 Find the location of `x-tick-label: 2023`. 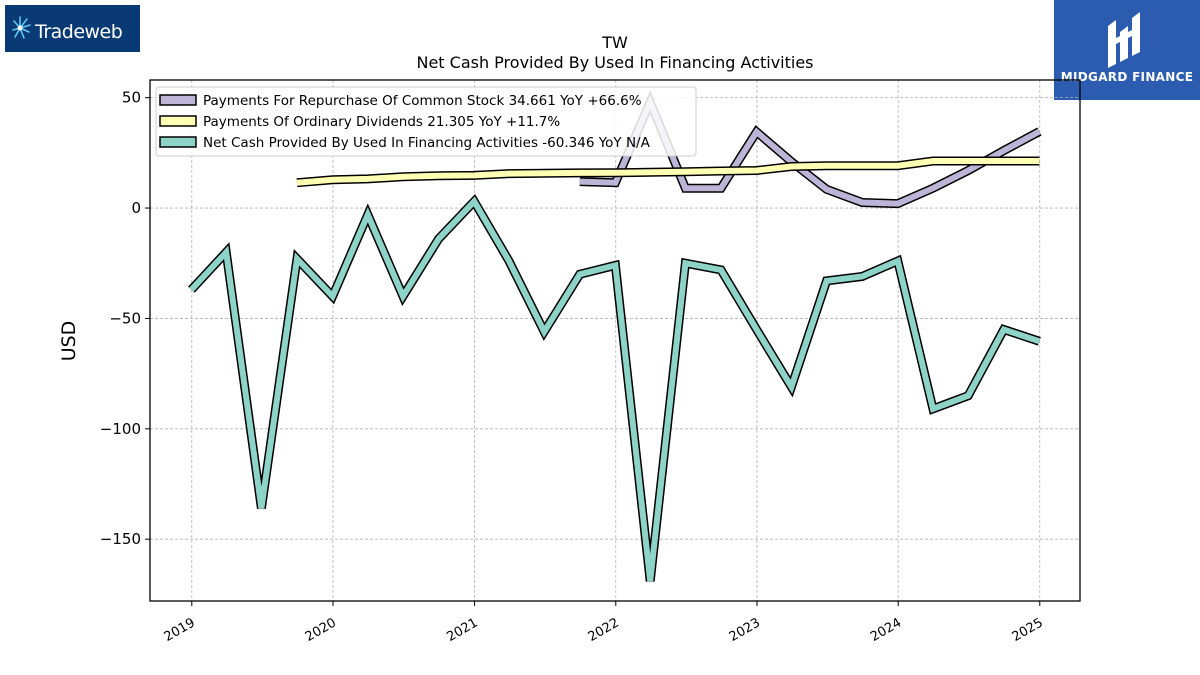

x-tick-label: 2023 is located at coordinates (745, 630).